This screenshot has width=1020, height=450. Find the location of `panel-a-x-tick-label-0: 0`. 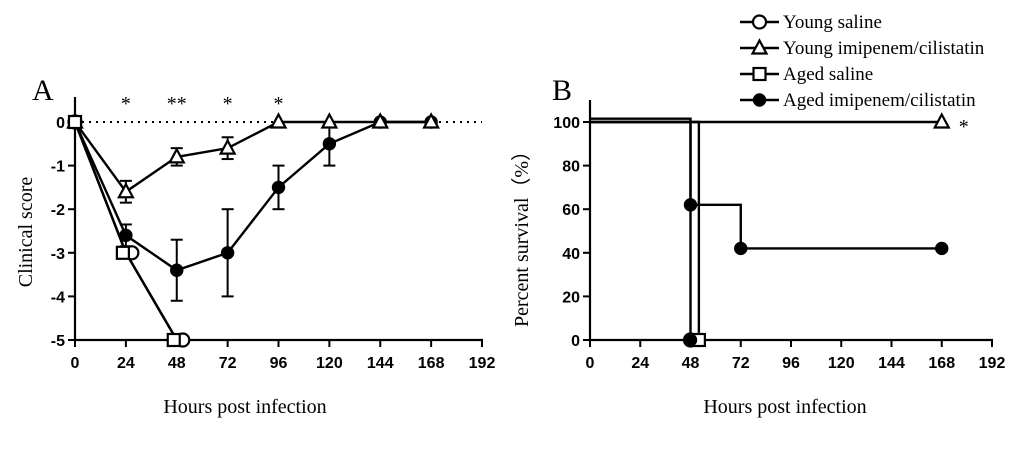

panel-a-x-tick-label-0: 0 is located at coordinates (75, 363).